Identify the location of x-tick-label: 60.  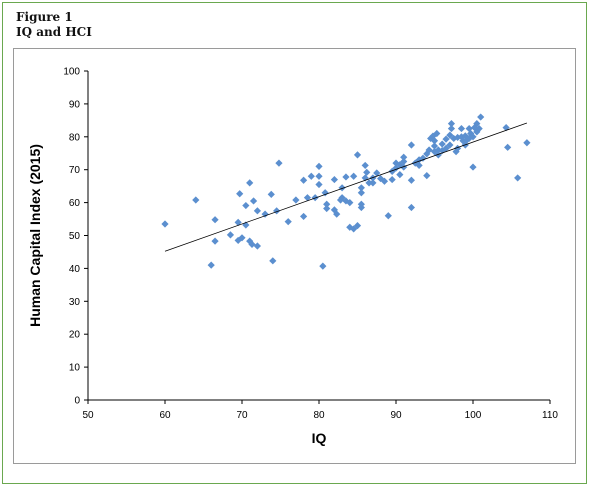
(165, 415).